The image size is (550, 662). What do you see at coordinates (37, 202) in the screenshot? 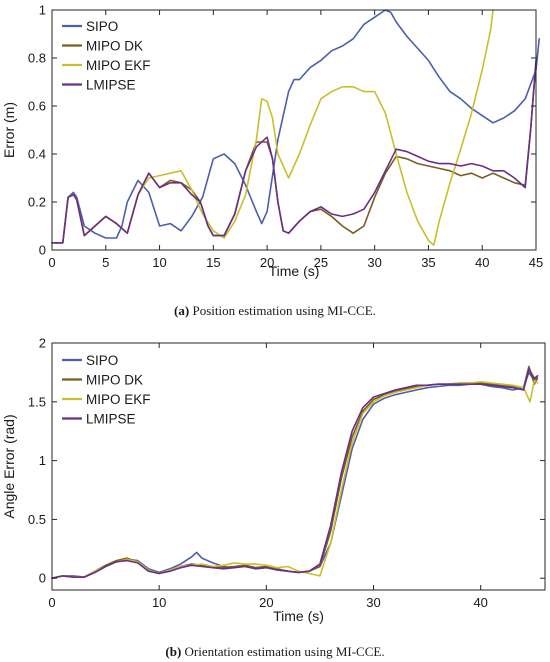
I see `y-tick-label: 0.2` at bounding box center [37, 202].